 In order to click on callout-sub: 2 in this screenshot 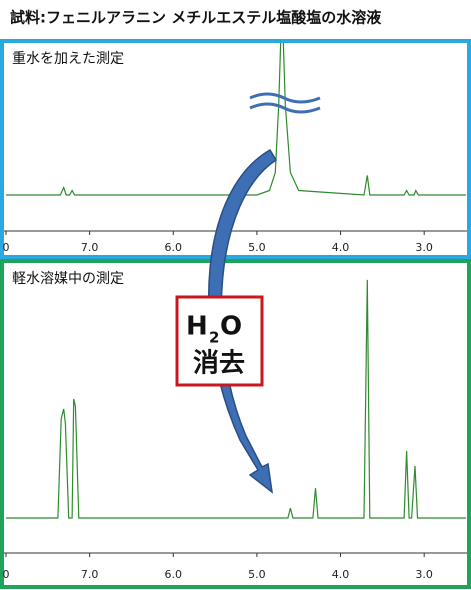, I will do `click(214, 338)`.